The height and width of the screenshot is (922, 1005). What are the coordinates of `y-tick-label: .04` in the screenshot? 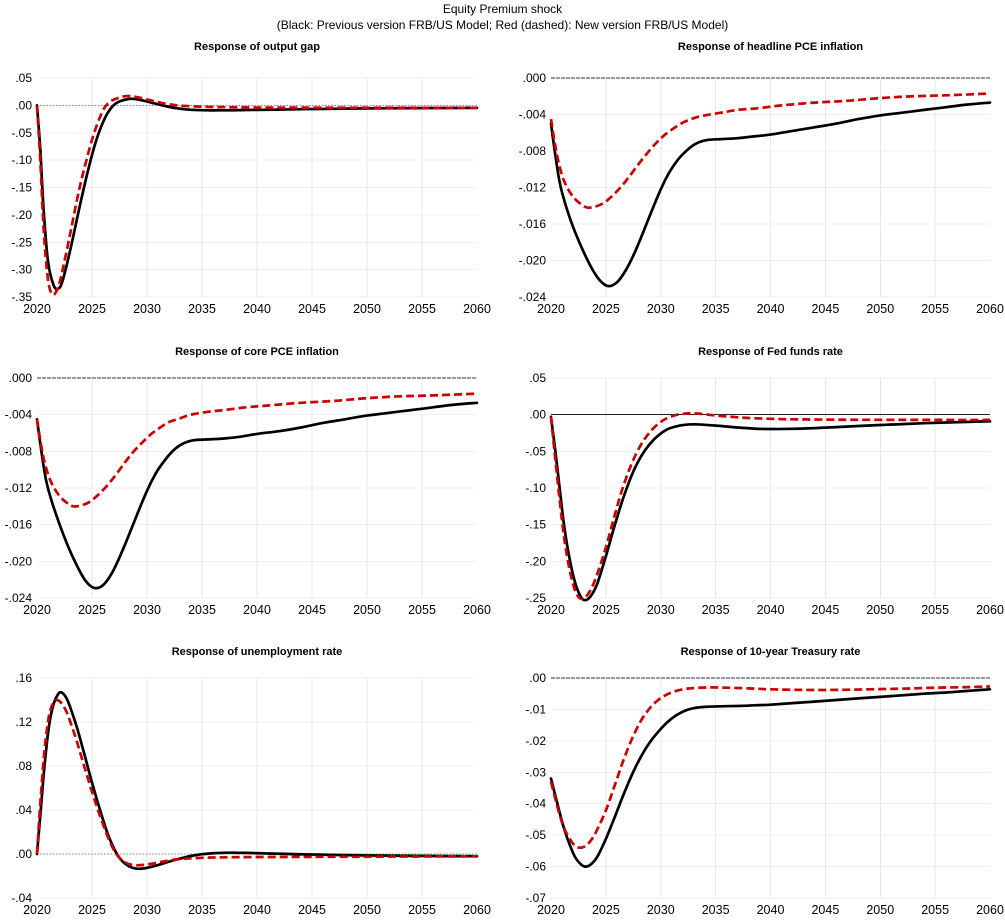 It's located at (23, 810).